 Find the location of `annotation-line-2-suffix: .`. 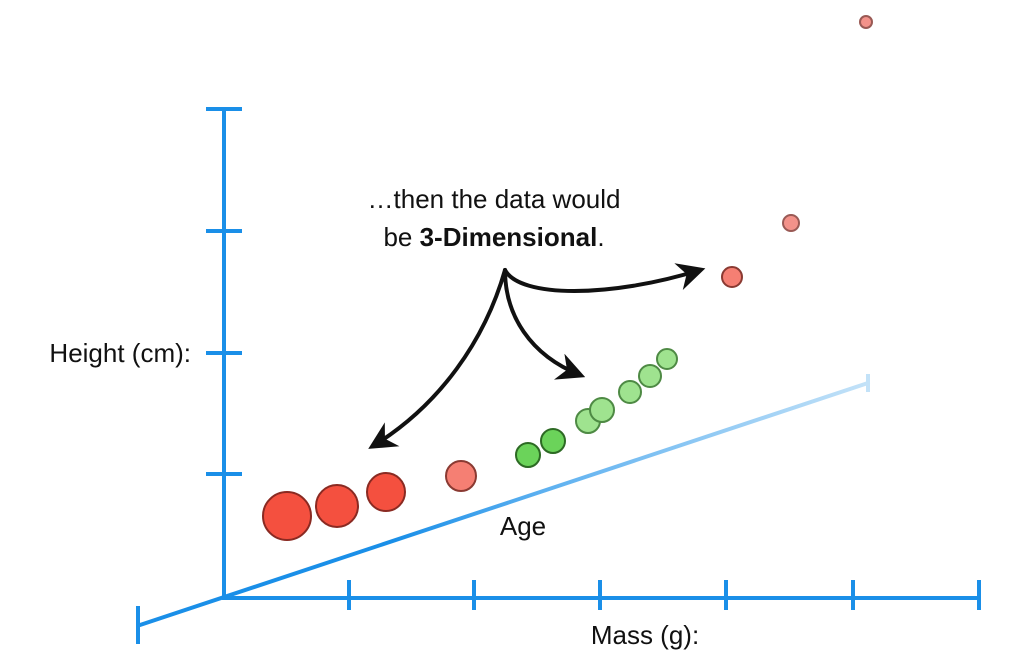

annotation-line-2-suffix: . is located at coordinates (600, 237).